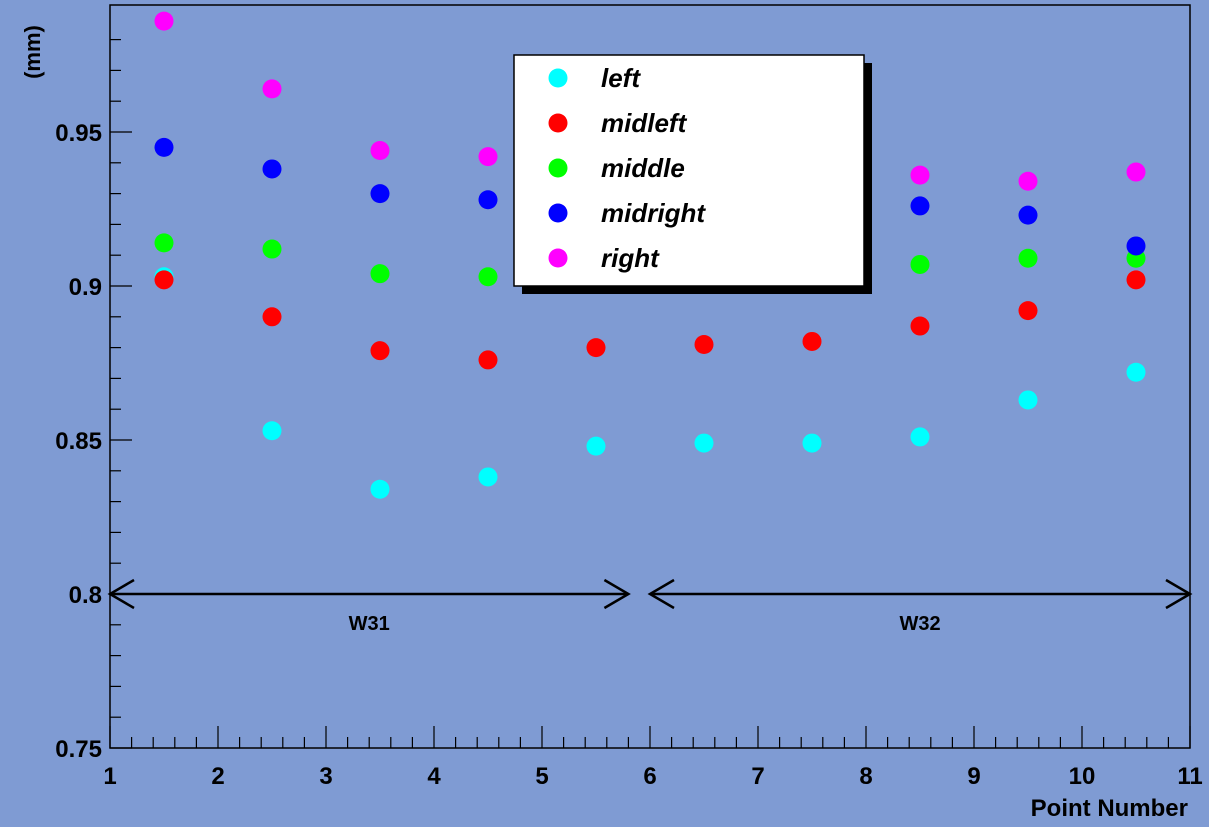  What do you see at coordinates (78, 441) in the screenshot?
I see `y-tick-label: 0.85` at bounding box center [78, 441].